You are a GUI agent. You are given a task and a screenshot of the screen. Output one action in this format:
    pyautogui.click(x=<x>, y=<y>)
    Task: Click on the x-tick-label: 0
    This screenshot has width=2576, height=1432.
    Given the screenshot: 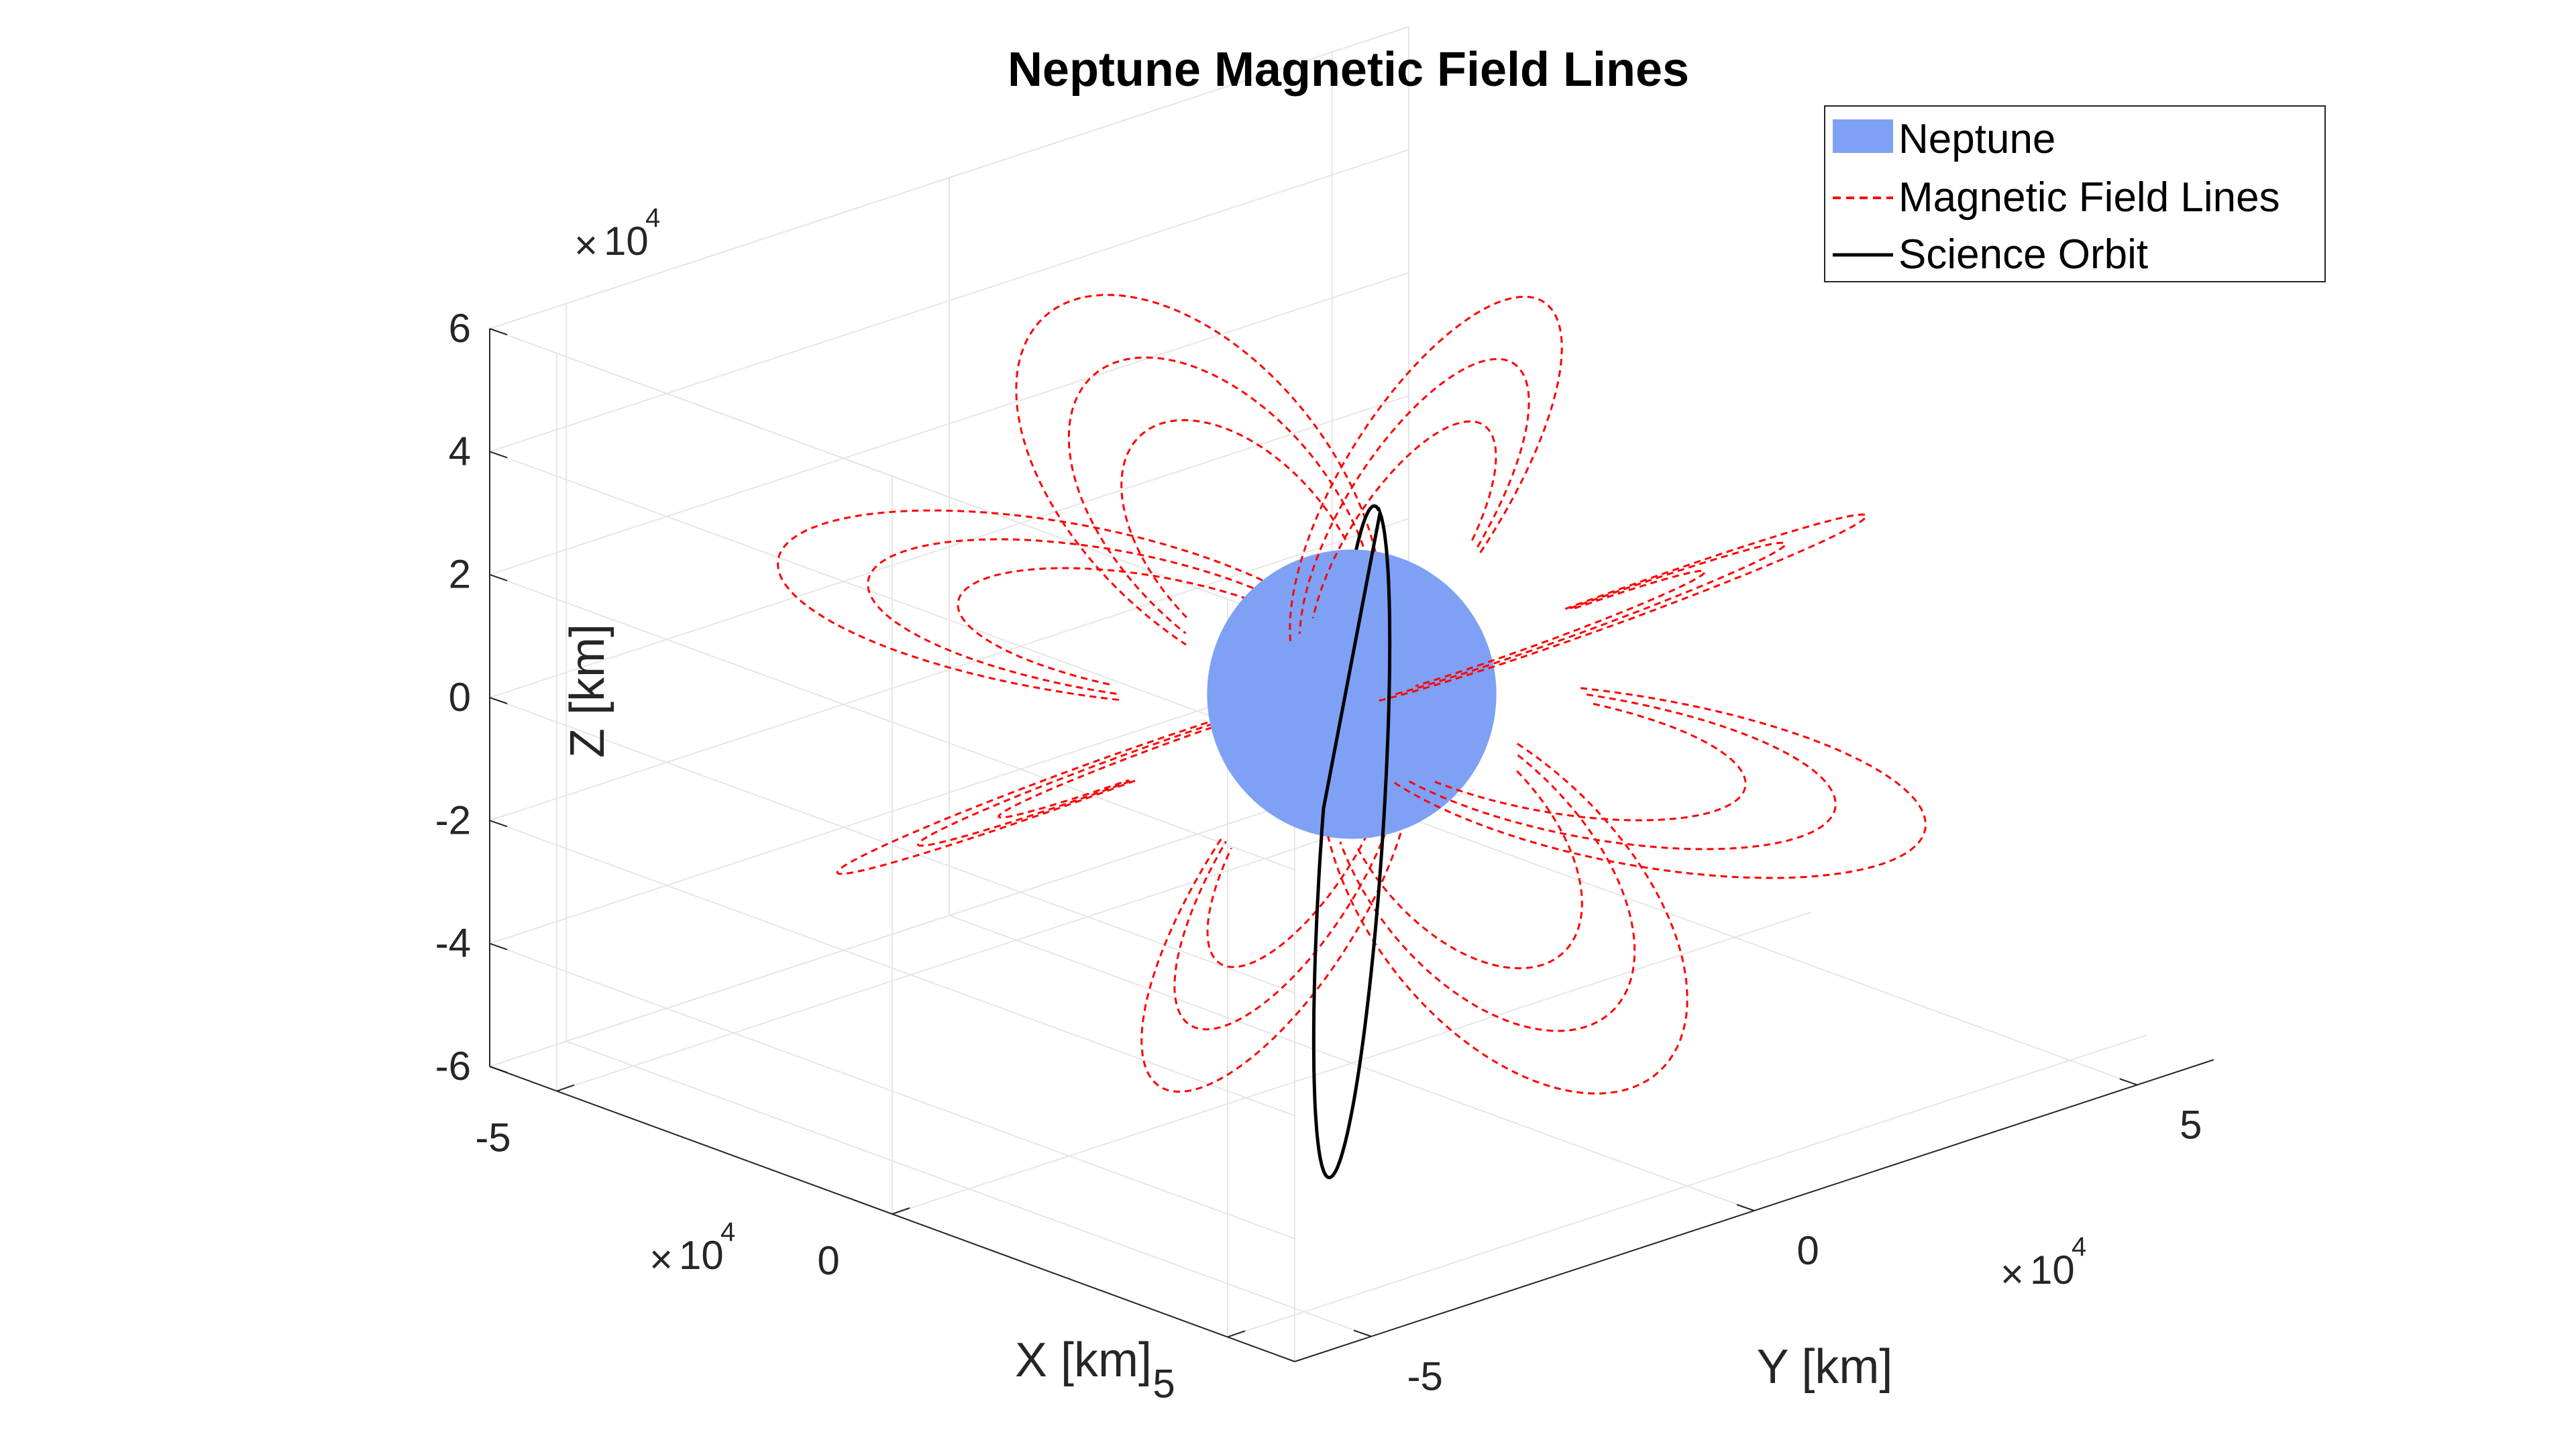 What is the action you would take?
    pyautogui.click(x=828, y=1260)
    